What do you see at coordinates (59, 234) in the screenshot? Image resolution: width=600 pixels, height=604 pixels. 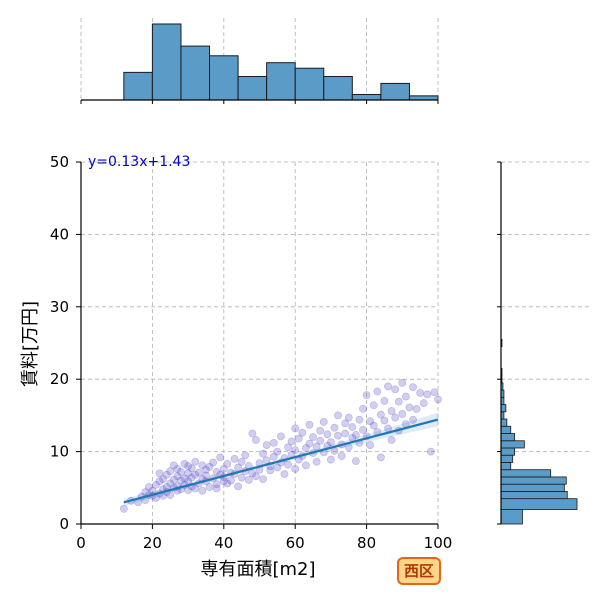 I see `y-tick-label: 40` at bounding box center [59, 234].